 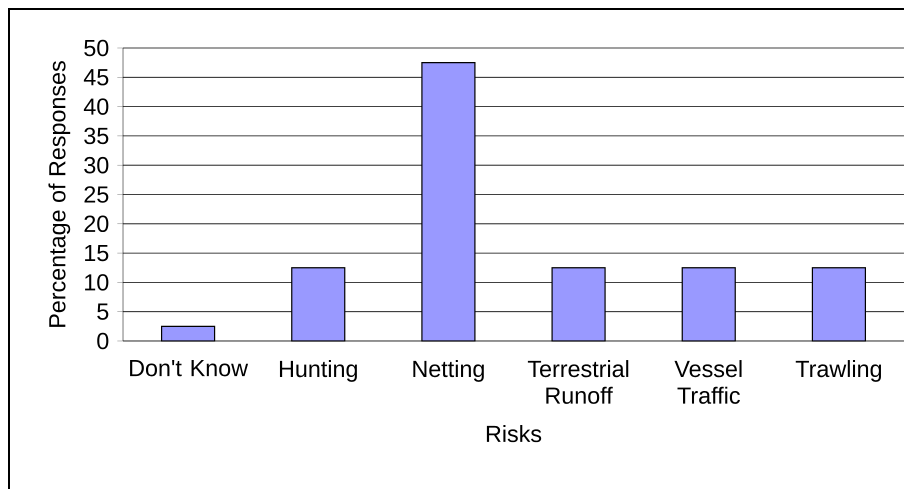 What do you see at coordinates (59, 194) in the screenshot?
I see `y-axis-title: Percentage of Responses` at bounding box center [59, 194].